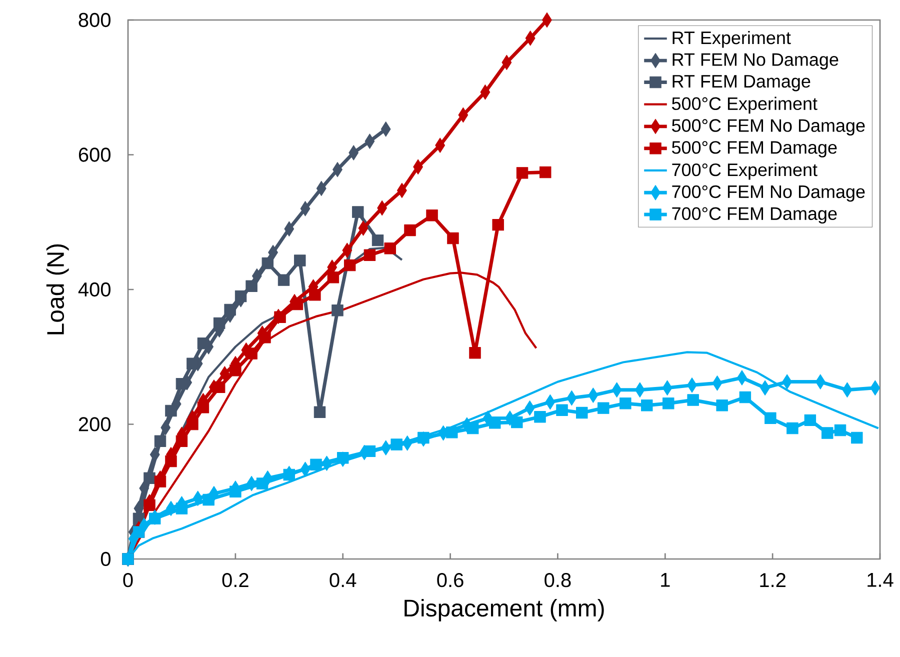  Describe the element at coordinates (754, 215) in the screenshot. I see `legend-label: 700°C FEM Damage` at that location.